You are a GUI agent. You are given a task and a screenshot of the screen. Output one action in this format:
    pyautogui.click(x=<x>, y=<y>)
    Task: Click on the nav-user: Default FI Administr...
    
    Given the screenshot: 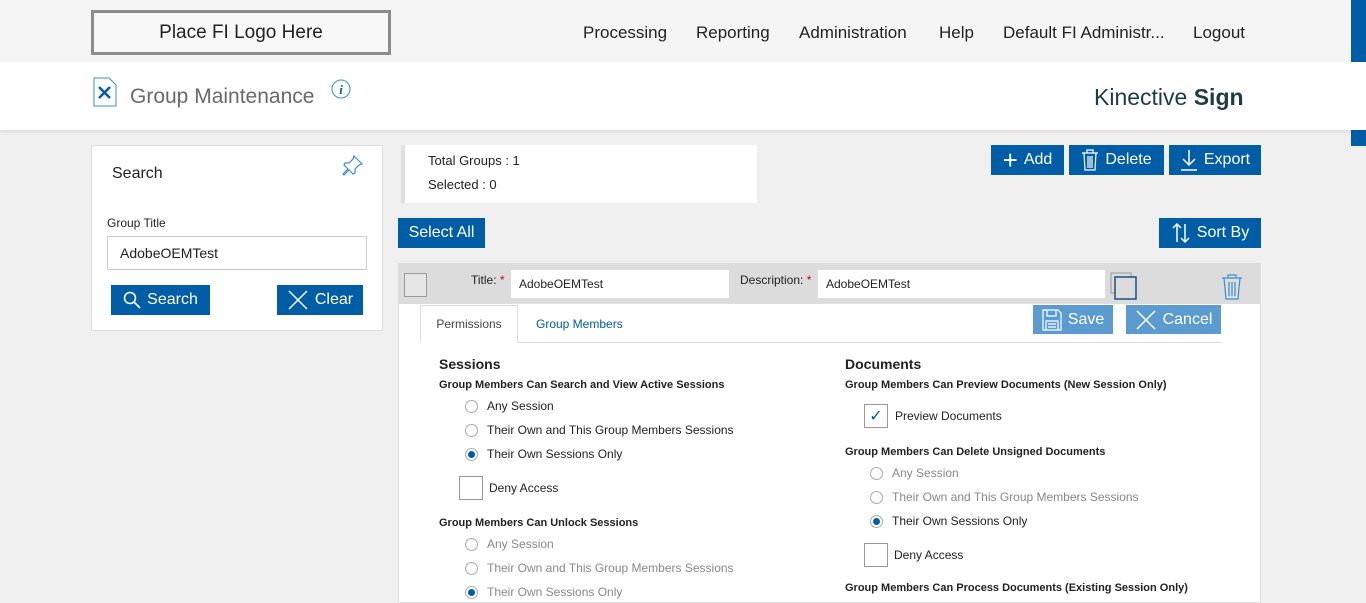 What is the action you would take?
    pyautogui.click(x=1084, y=32)
    